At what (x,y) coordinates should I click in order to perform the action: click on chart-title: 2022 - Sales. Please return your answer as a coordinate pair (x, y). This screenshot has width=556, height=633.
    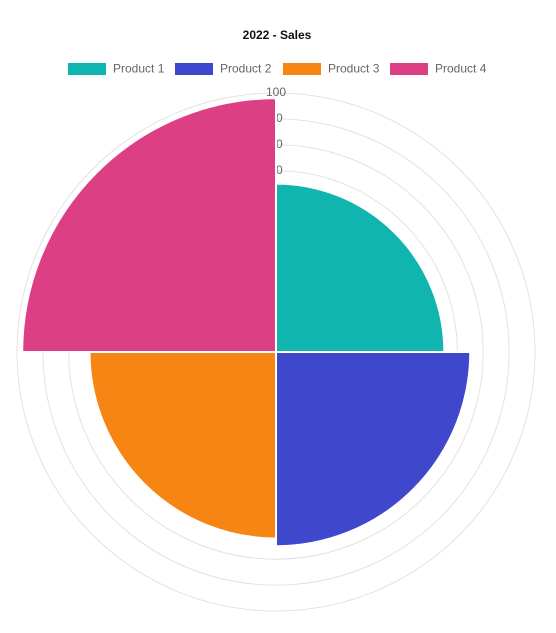
    Looking at the image, I should click on (277, 35).